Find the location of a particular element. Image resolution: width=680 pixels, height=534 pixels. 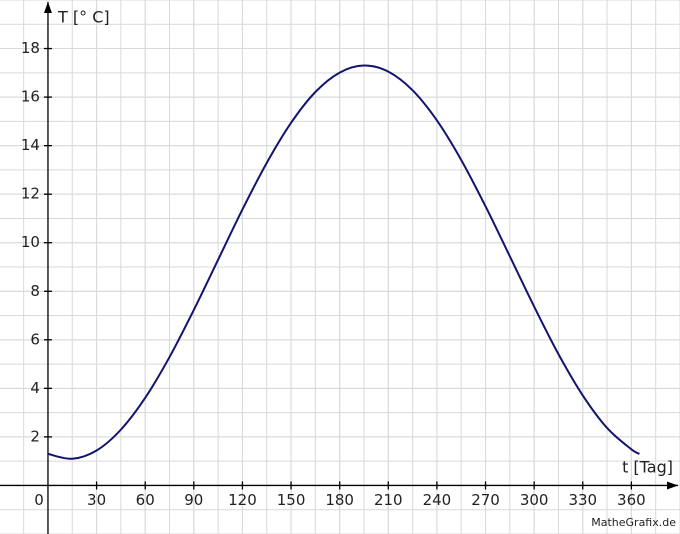

x-axis-arrow is located at coordinates (672, 485).